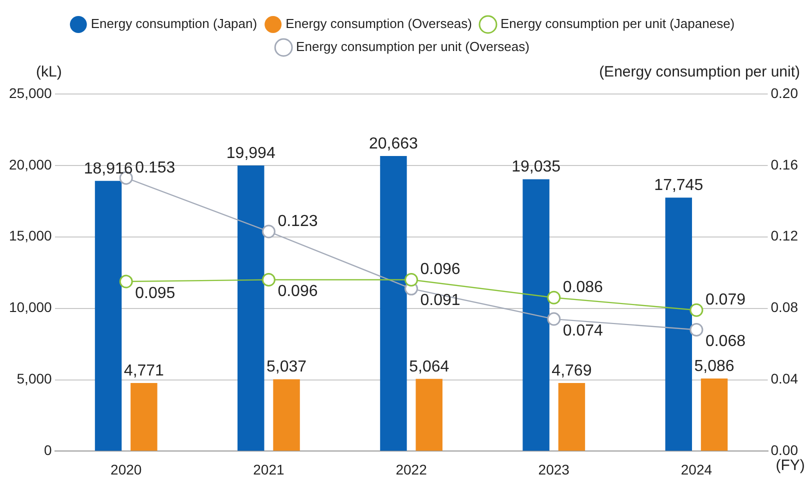 This screenshot has width=807, height=486. What do you see at coordinates (412, 469) in the screenshot?
I see `x-tick-label: 2022` at bounding box center [412, 469].